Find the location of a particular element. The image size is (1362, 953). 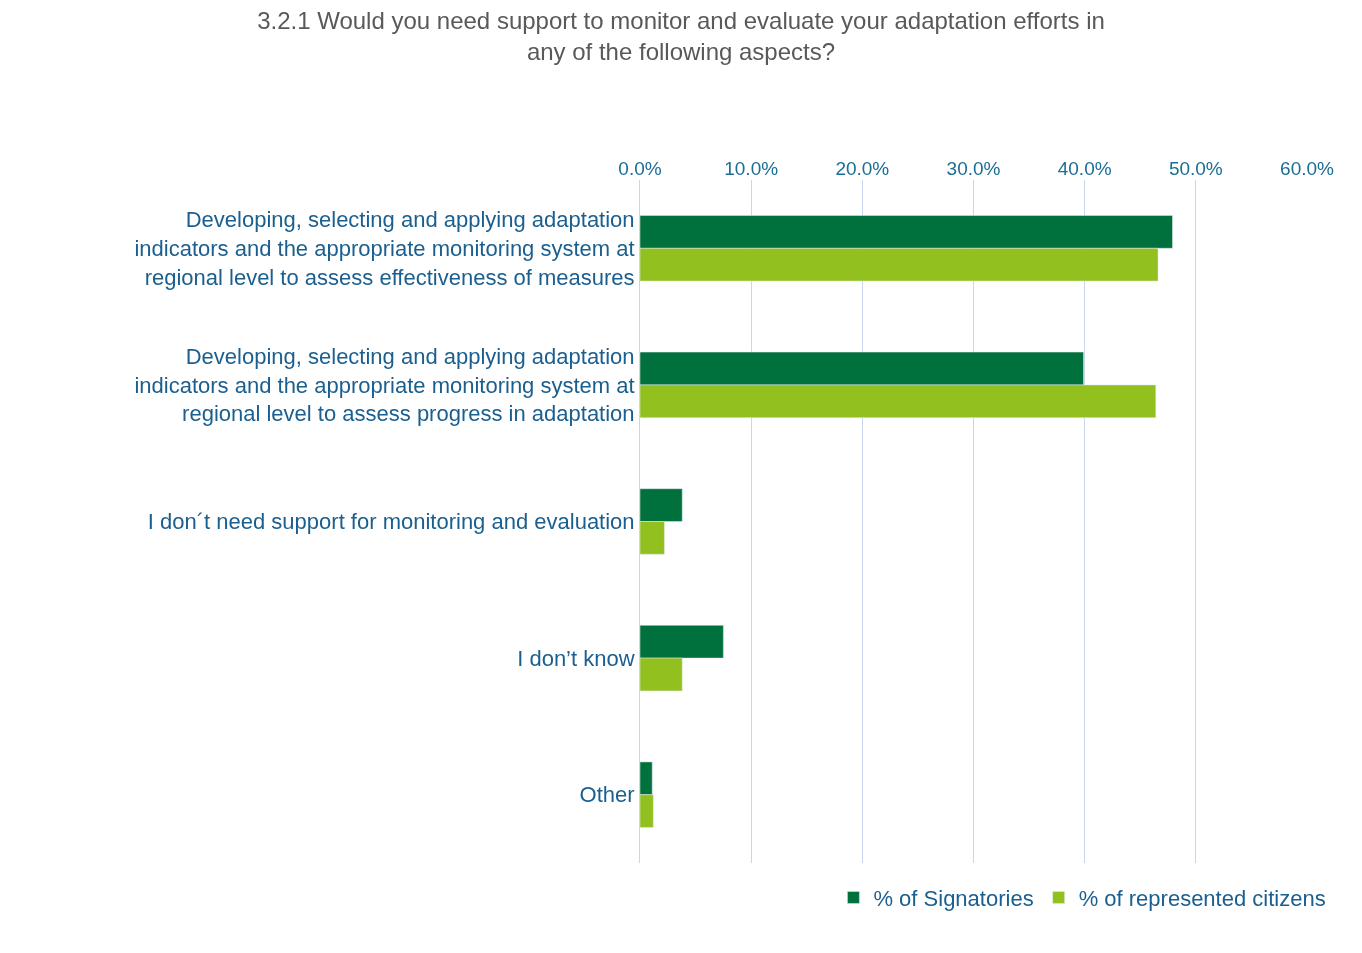

x-tick-label: 30.0% is located at coordinates (973, 169).